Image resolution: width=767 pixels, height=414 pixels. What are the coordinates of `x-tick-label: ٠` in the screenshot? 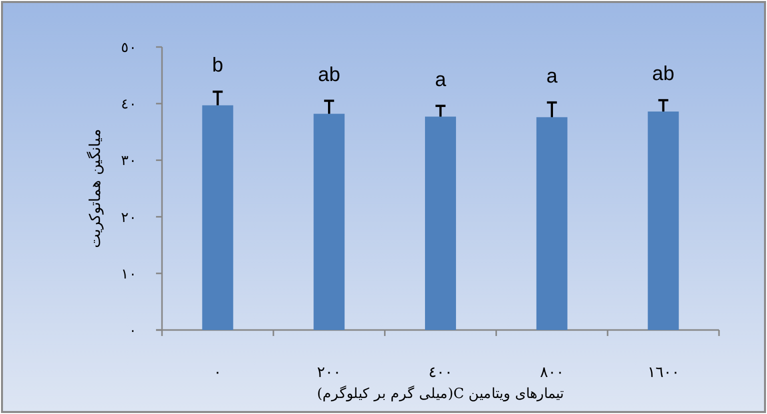 It's located at (218, 372).